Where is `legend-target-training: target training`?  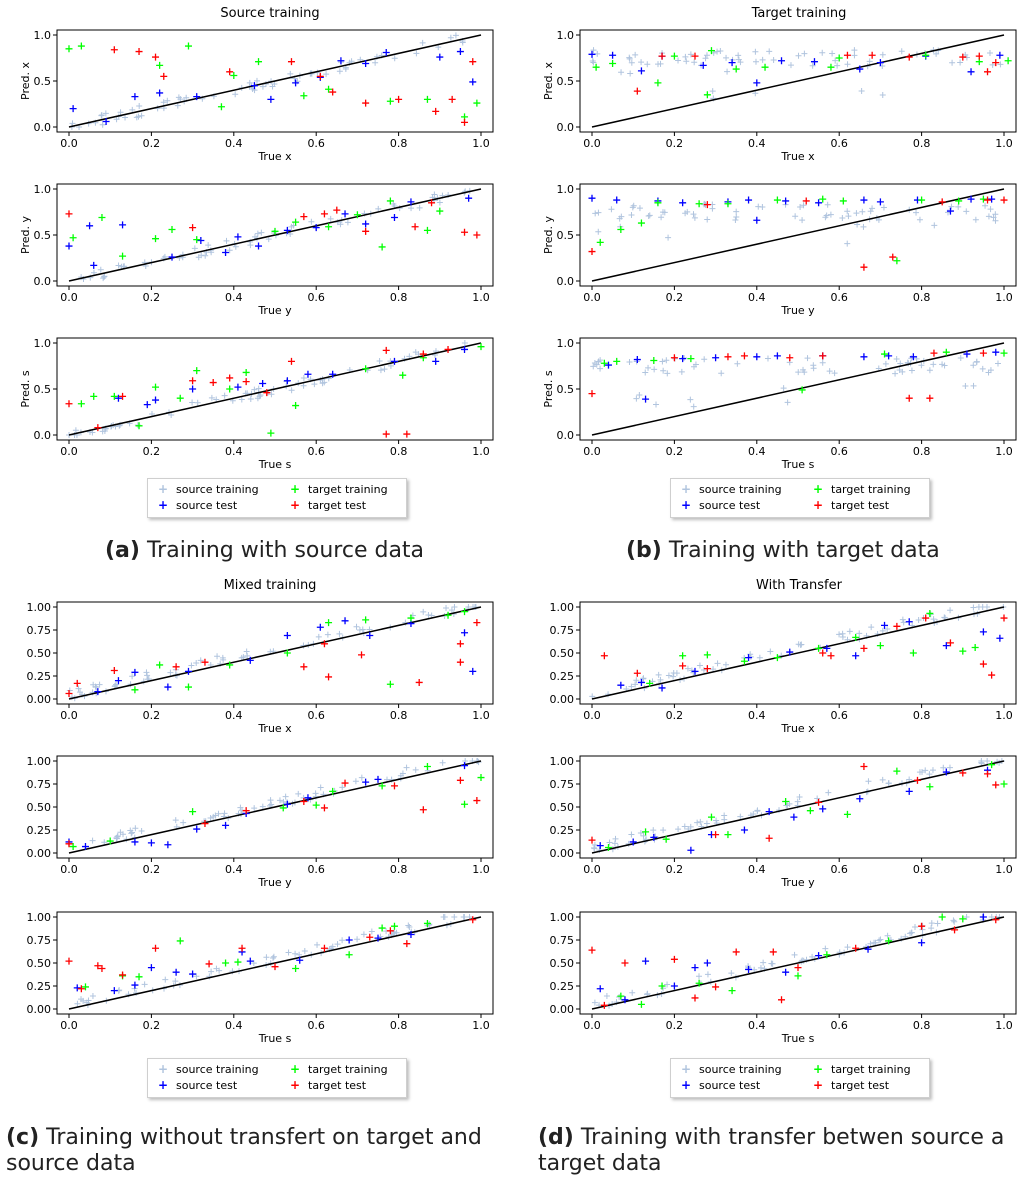 legend-target-training: target training is located at coordinates (871, 1069).